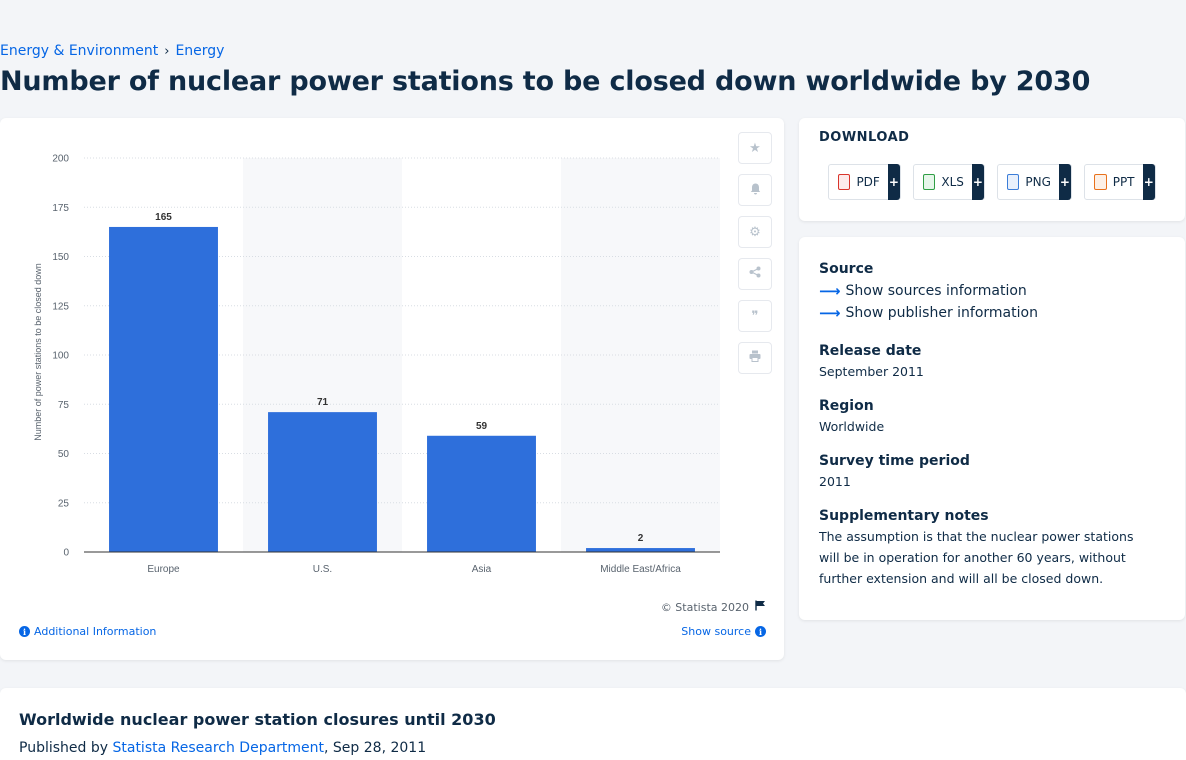  What do you see at coordinates (704, 607) in the screenshot?
I see `credit-text: © Statista 2020` at bounding box center [704, 607].